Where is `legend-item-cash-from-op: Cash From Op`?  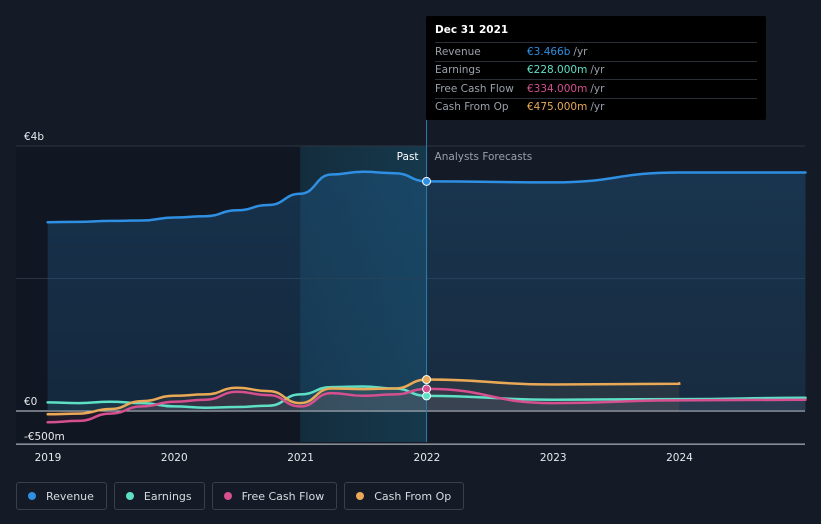
legend-item-cash-from-op: Cash From Op is located at coordinates (404, 496).